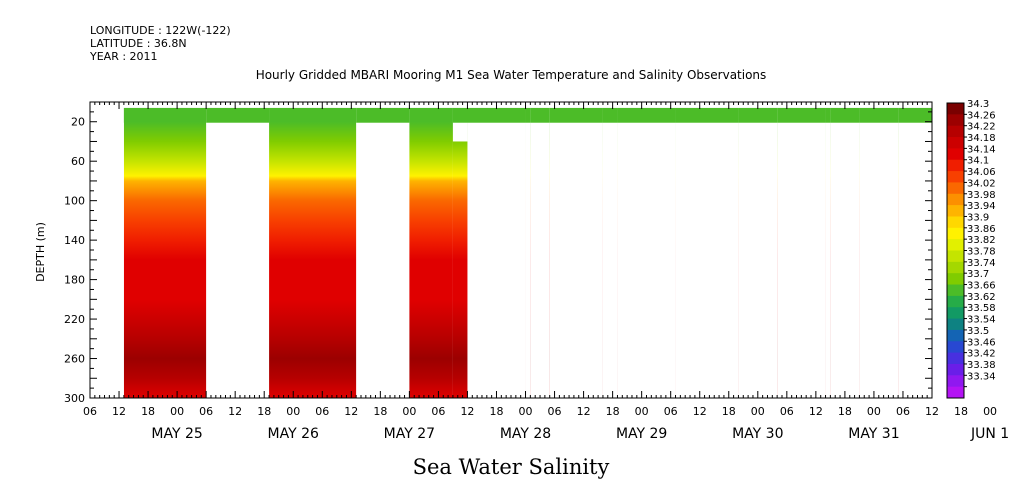 Image resolution: width=1009 pixels, height=504 pixels. I want to click on colorbar-label: 33.58, so click(981, 308).